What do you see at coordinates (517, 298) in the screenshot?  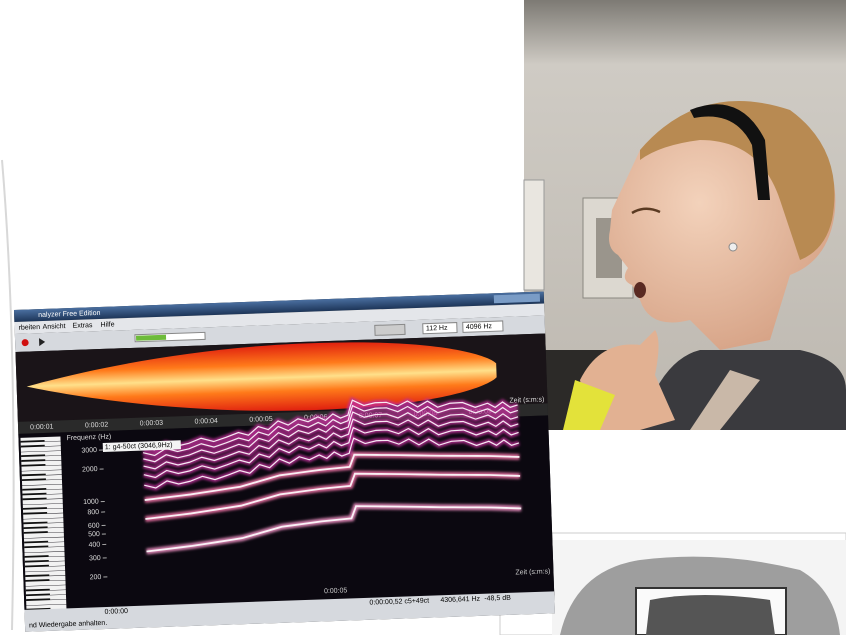 I see `window-controls` at bounding box center [517, 298].